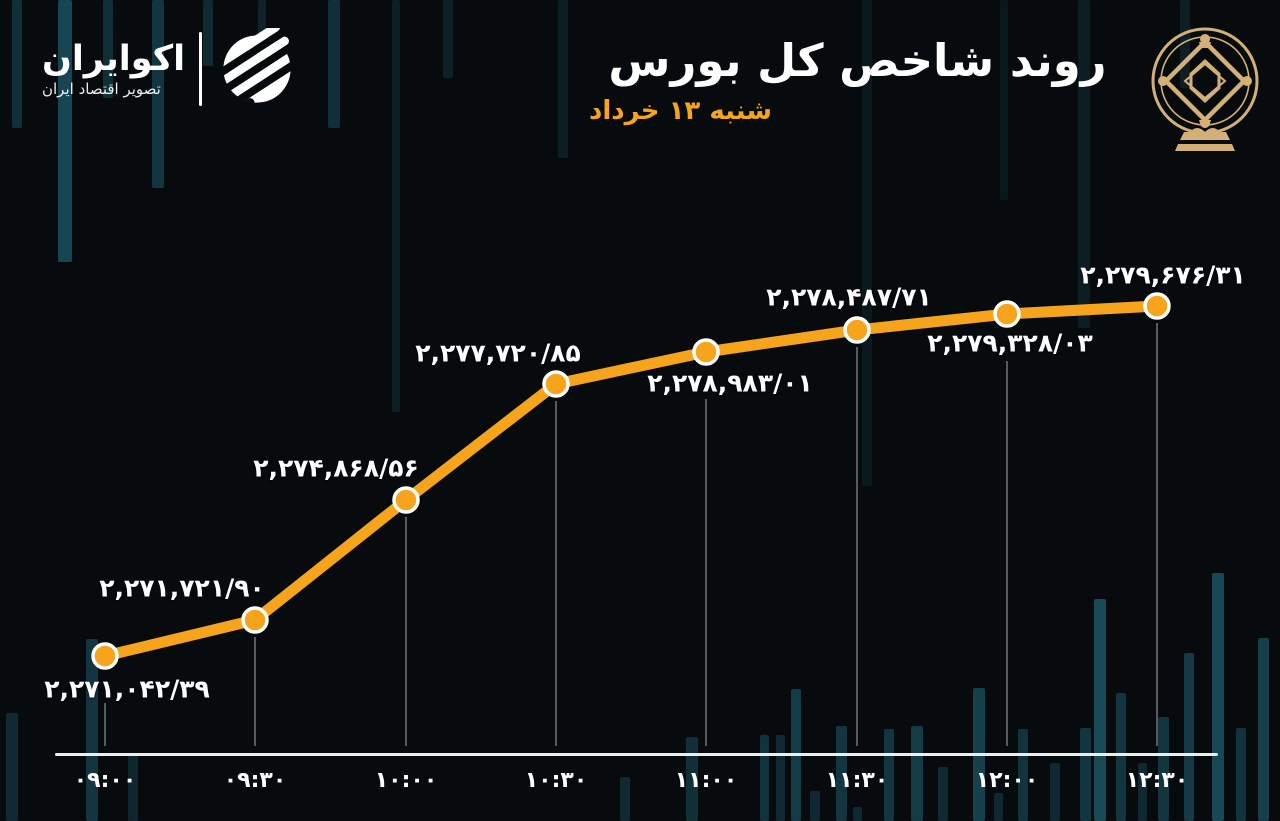  What do you see at coordinates (1157, 780) in the screenshot?
I see `x-axis-tick-label: ۱۲:۳۰` at bounding box center [1157, 780].